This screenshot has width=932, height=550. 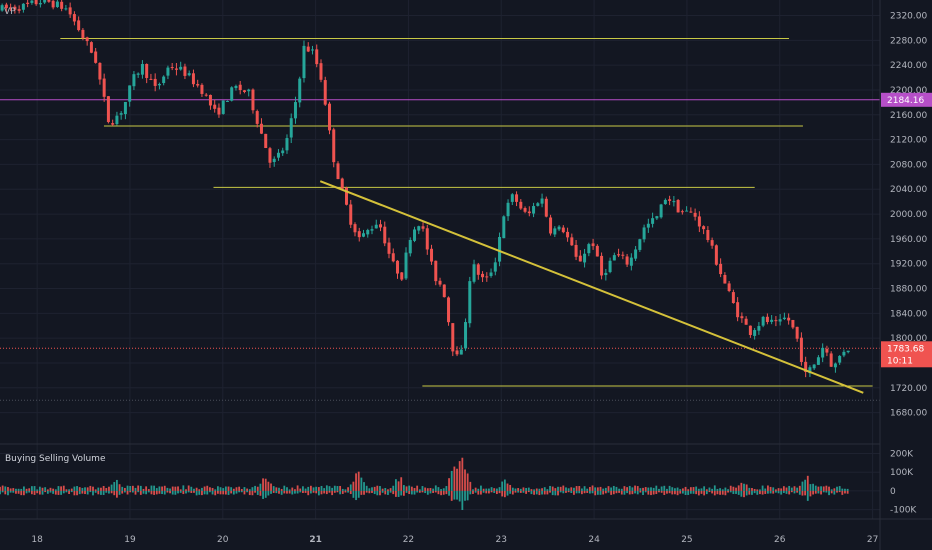 I want to click on time-tick-label: 22, so click(x=408, y=540).